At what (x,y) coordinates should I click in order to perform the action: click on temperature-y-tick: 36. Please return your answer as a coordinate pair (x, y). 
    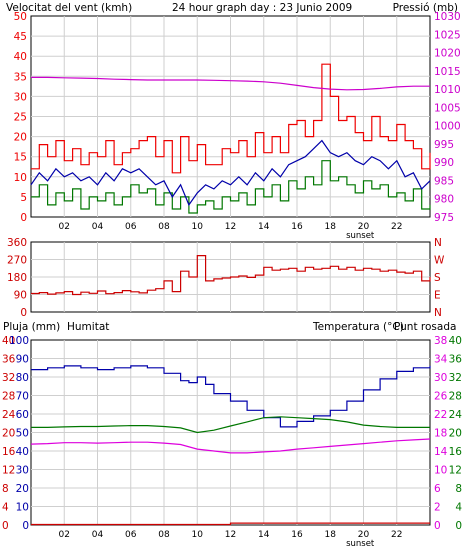
    Looking at the image, I should click on (456, 360).